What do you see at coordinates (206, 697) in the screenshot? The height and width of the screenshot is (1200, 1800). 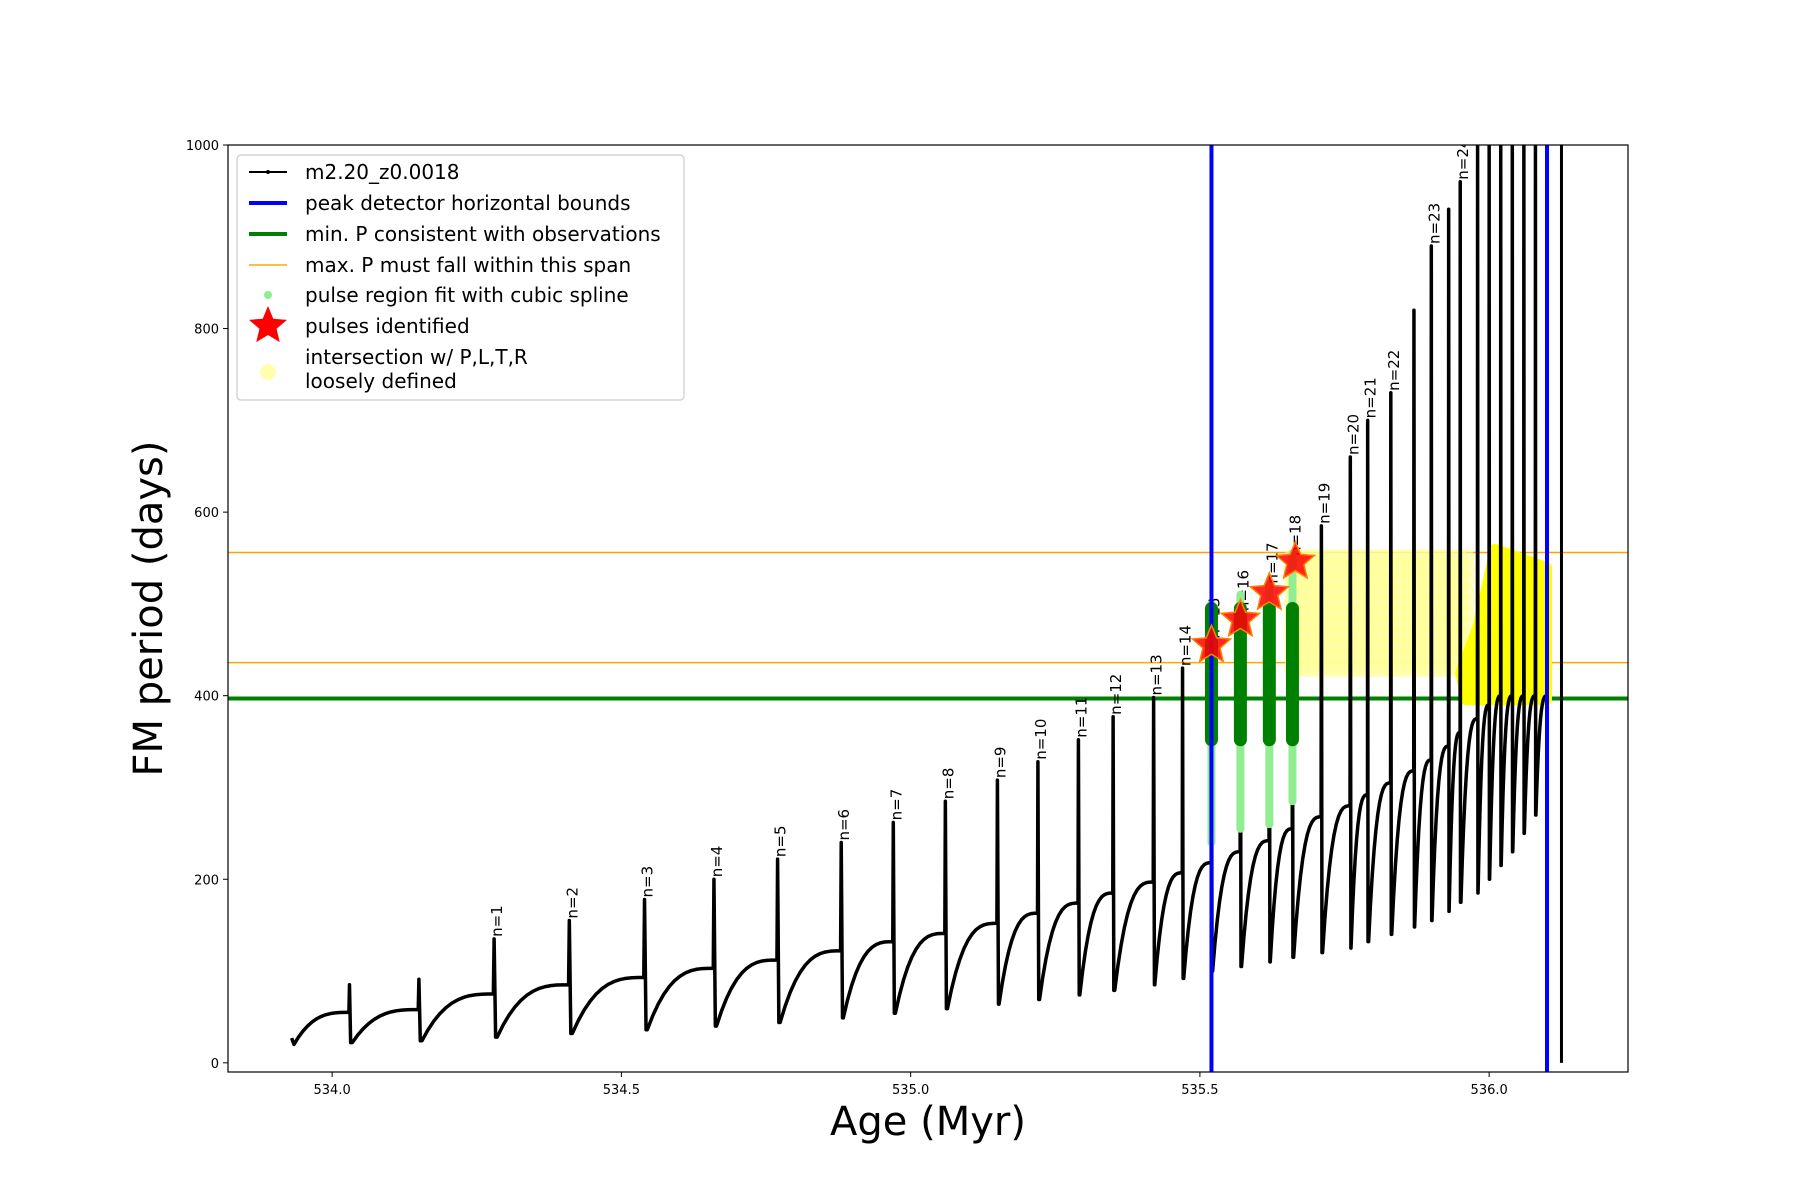 I see `y-tick-label: 400` at bounding box center [206, 697].